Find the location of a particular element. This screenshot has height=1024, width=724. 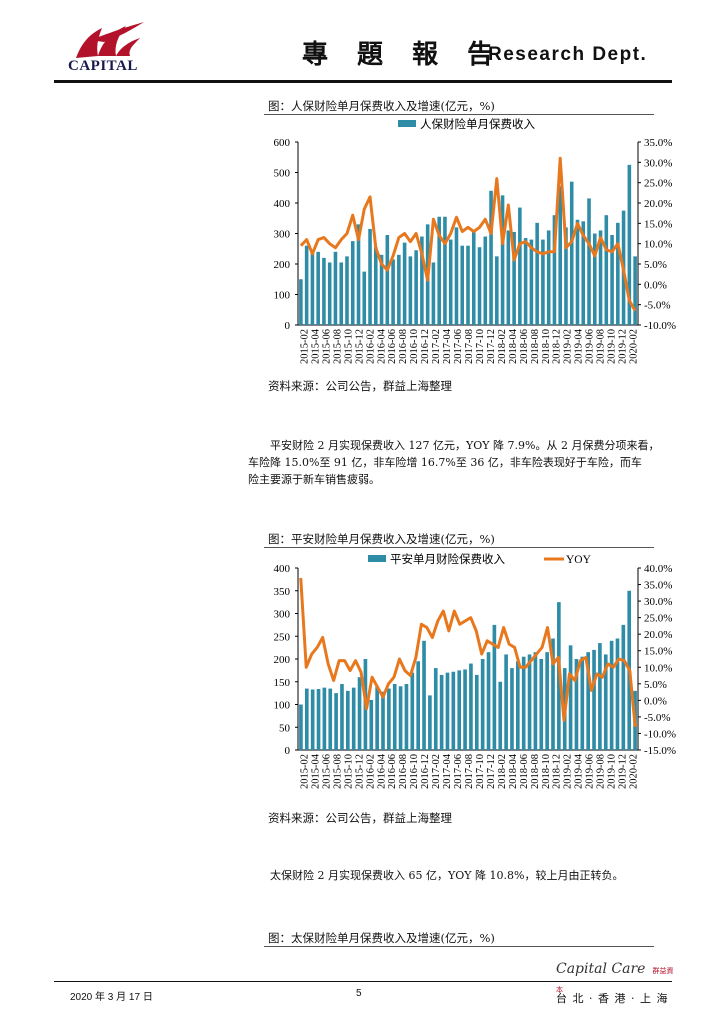

header-divider is located at coordinates (363, 81).